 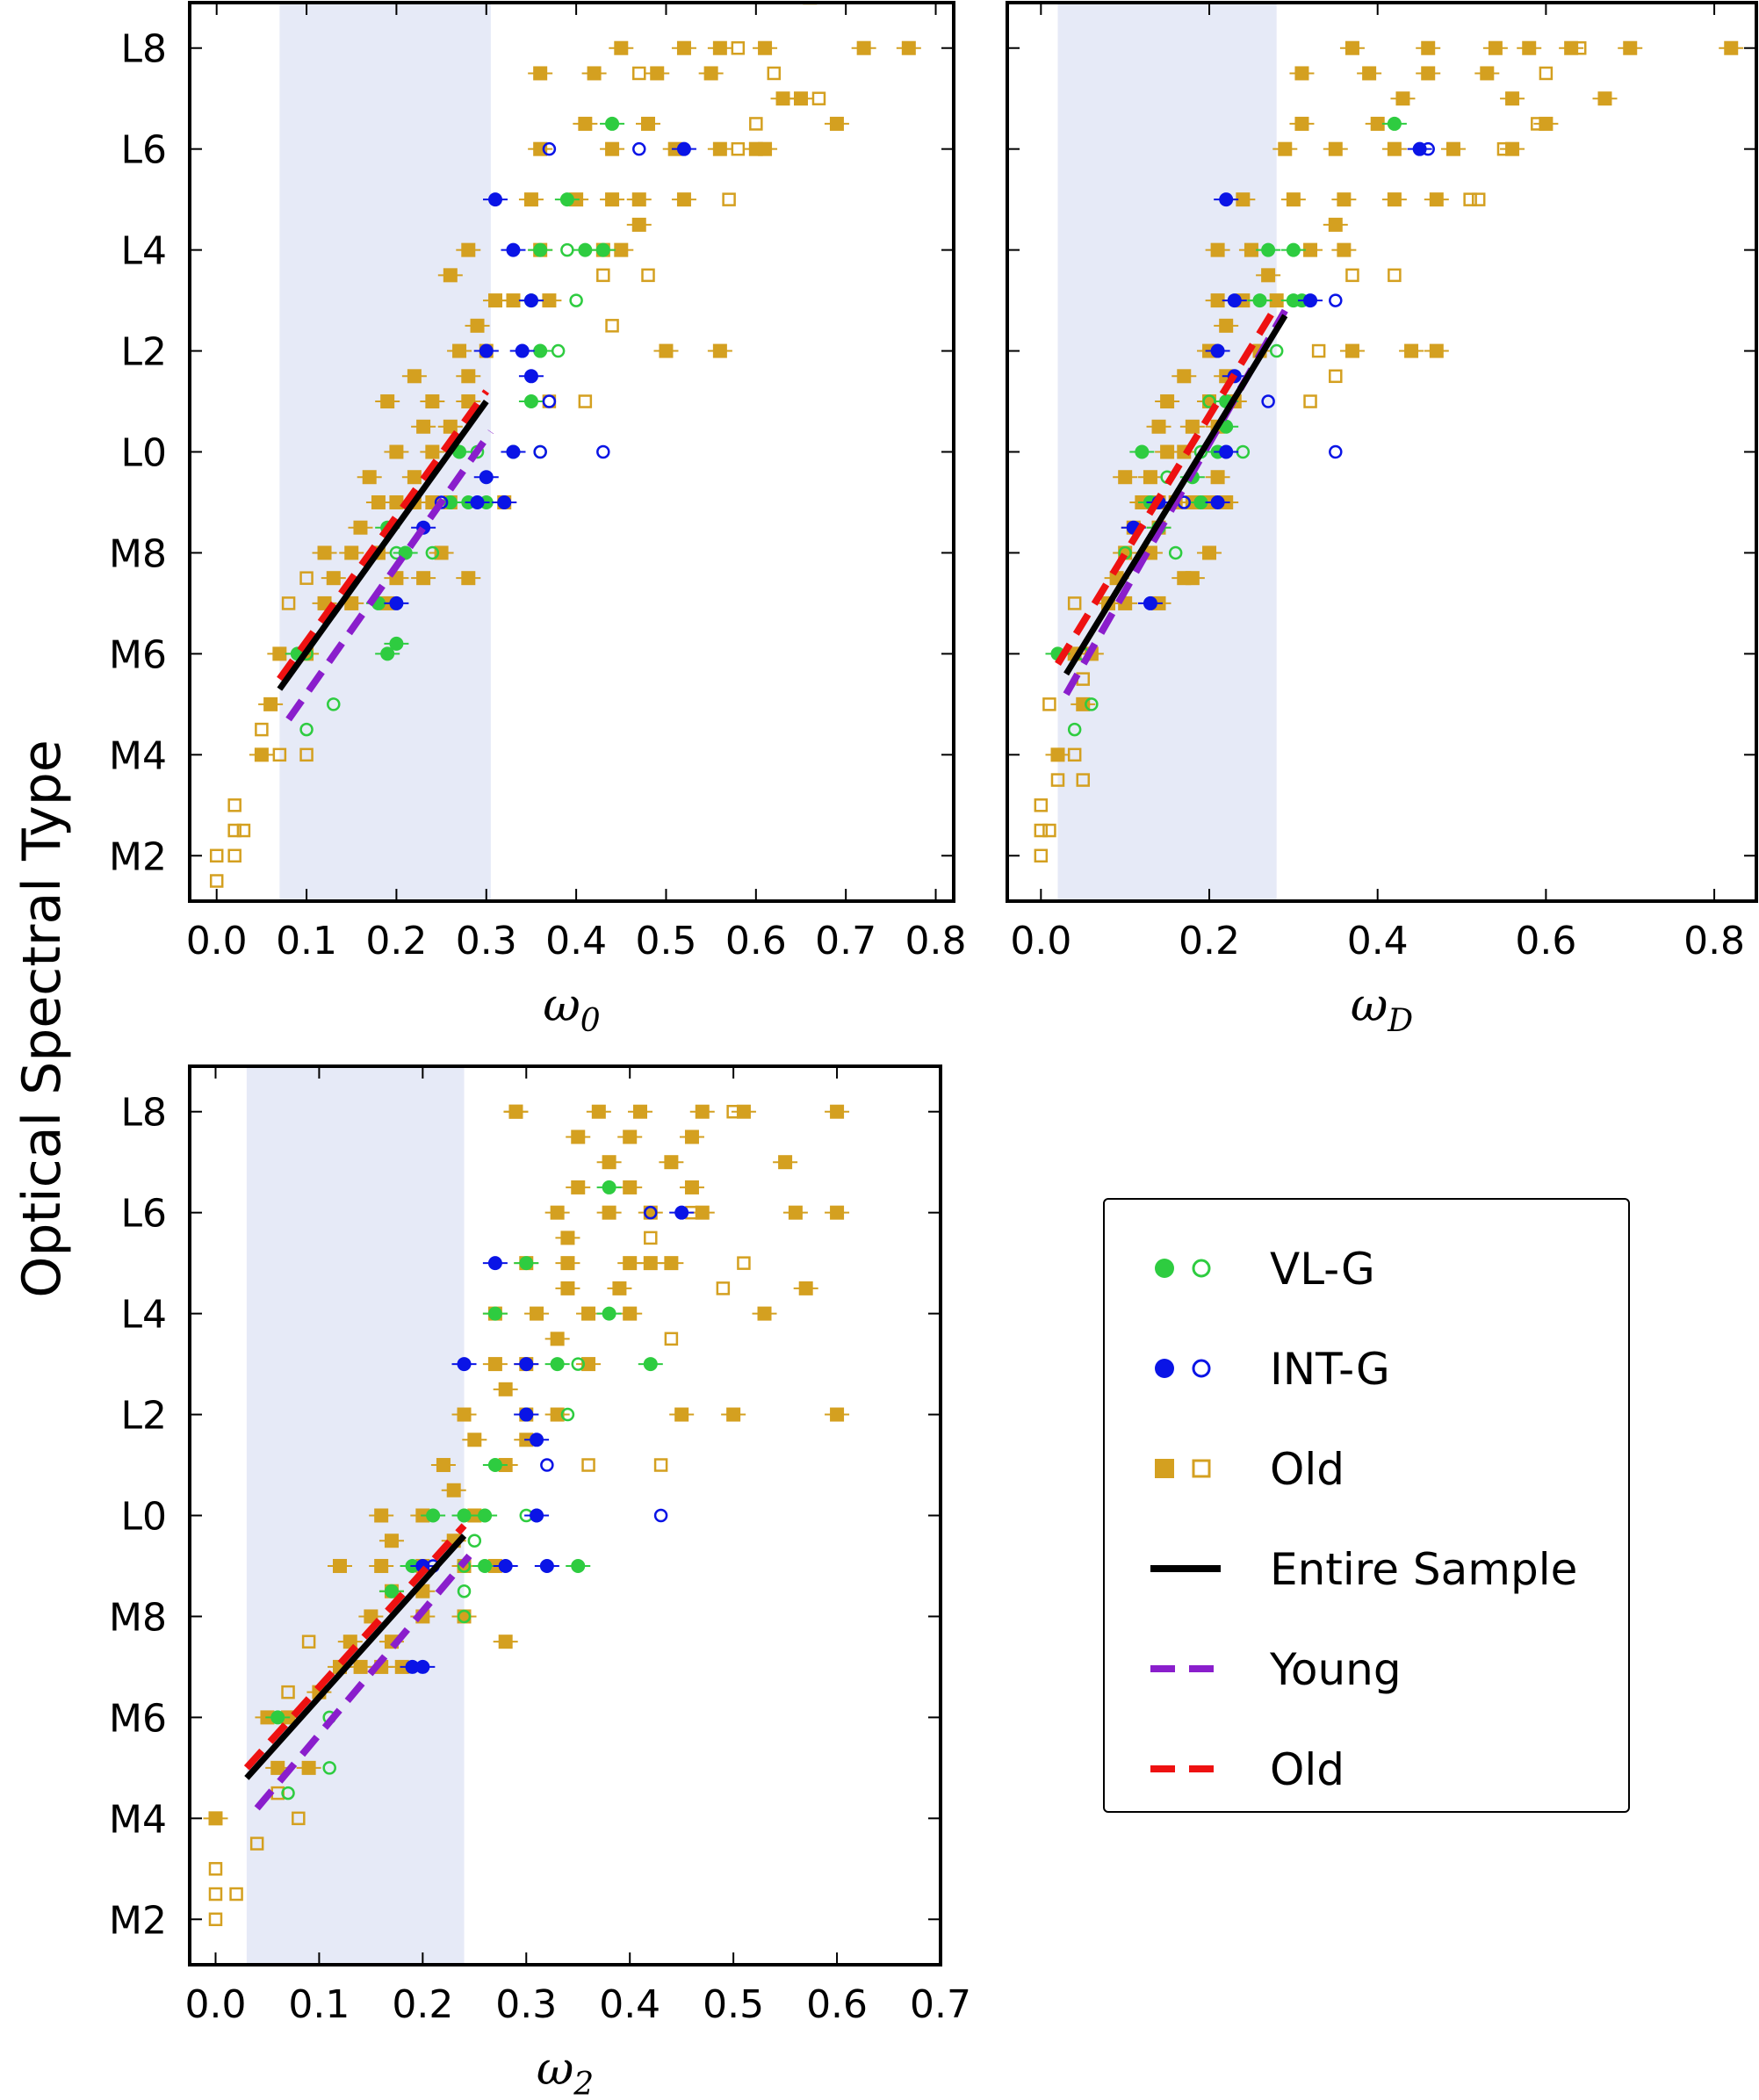 I want to click on y-tick-label: L2, so click(x=143, y=1416).